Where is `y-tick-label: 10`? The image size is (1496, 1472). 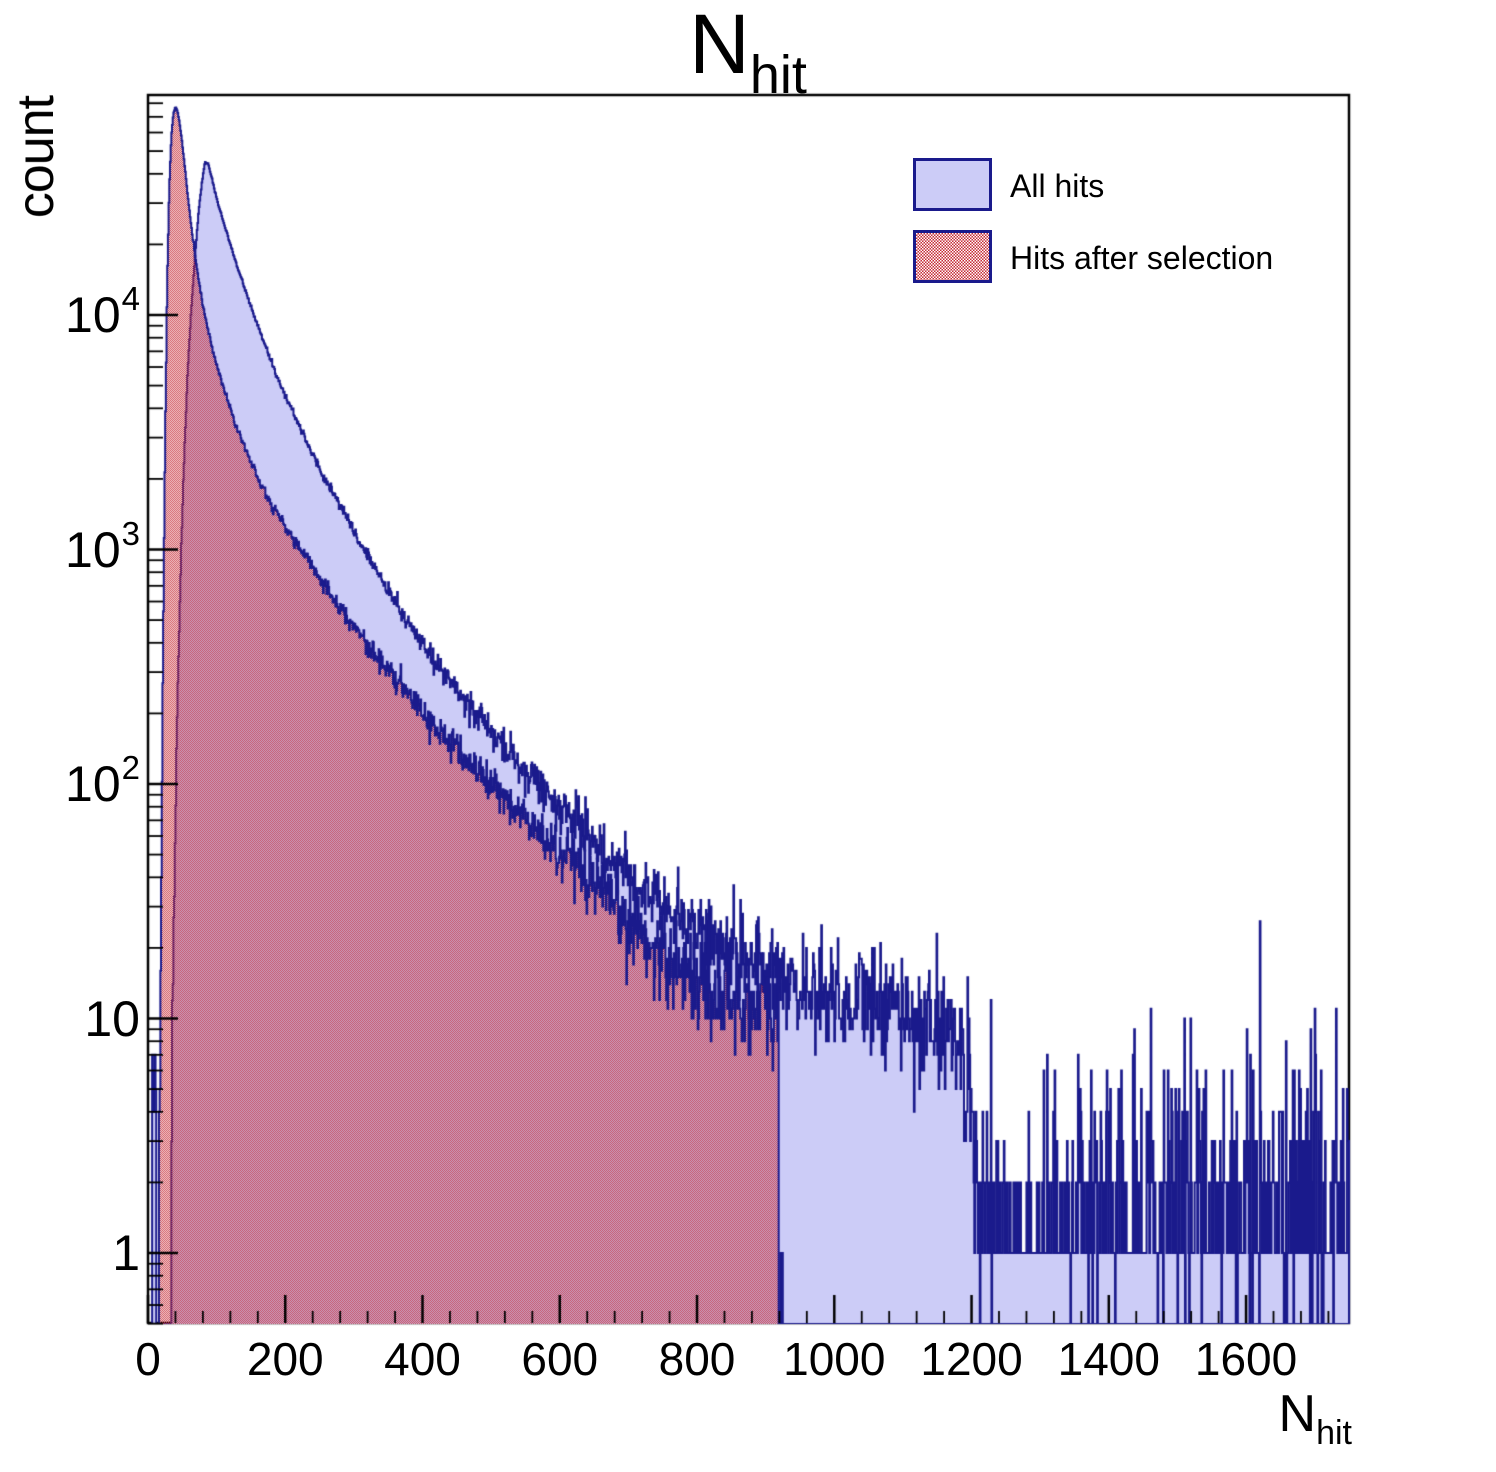 y-tick-label: 10 is located at coordinates (112, 1018).